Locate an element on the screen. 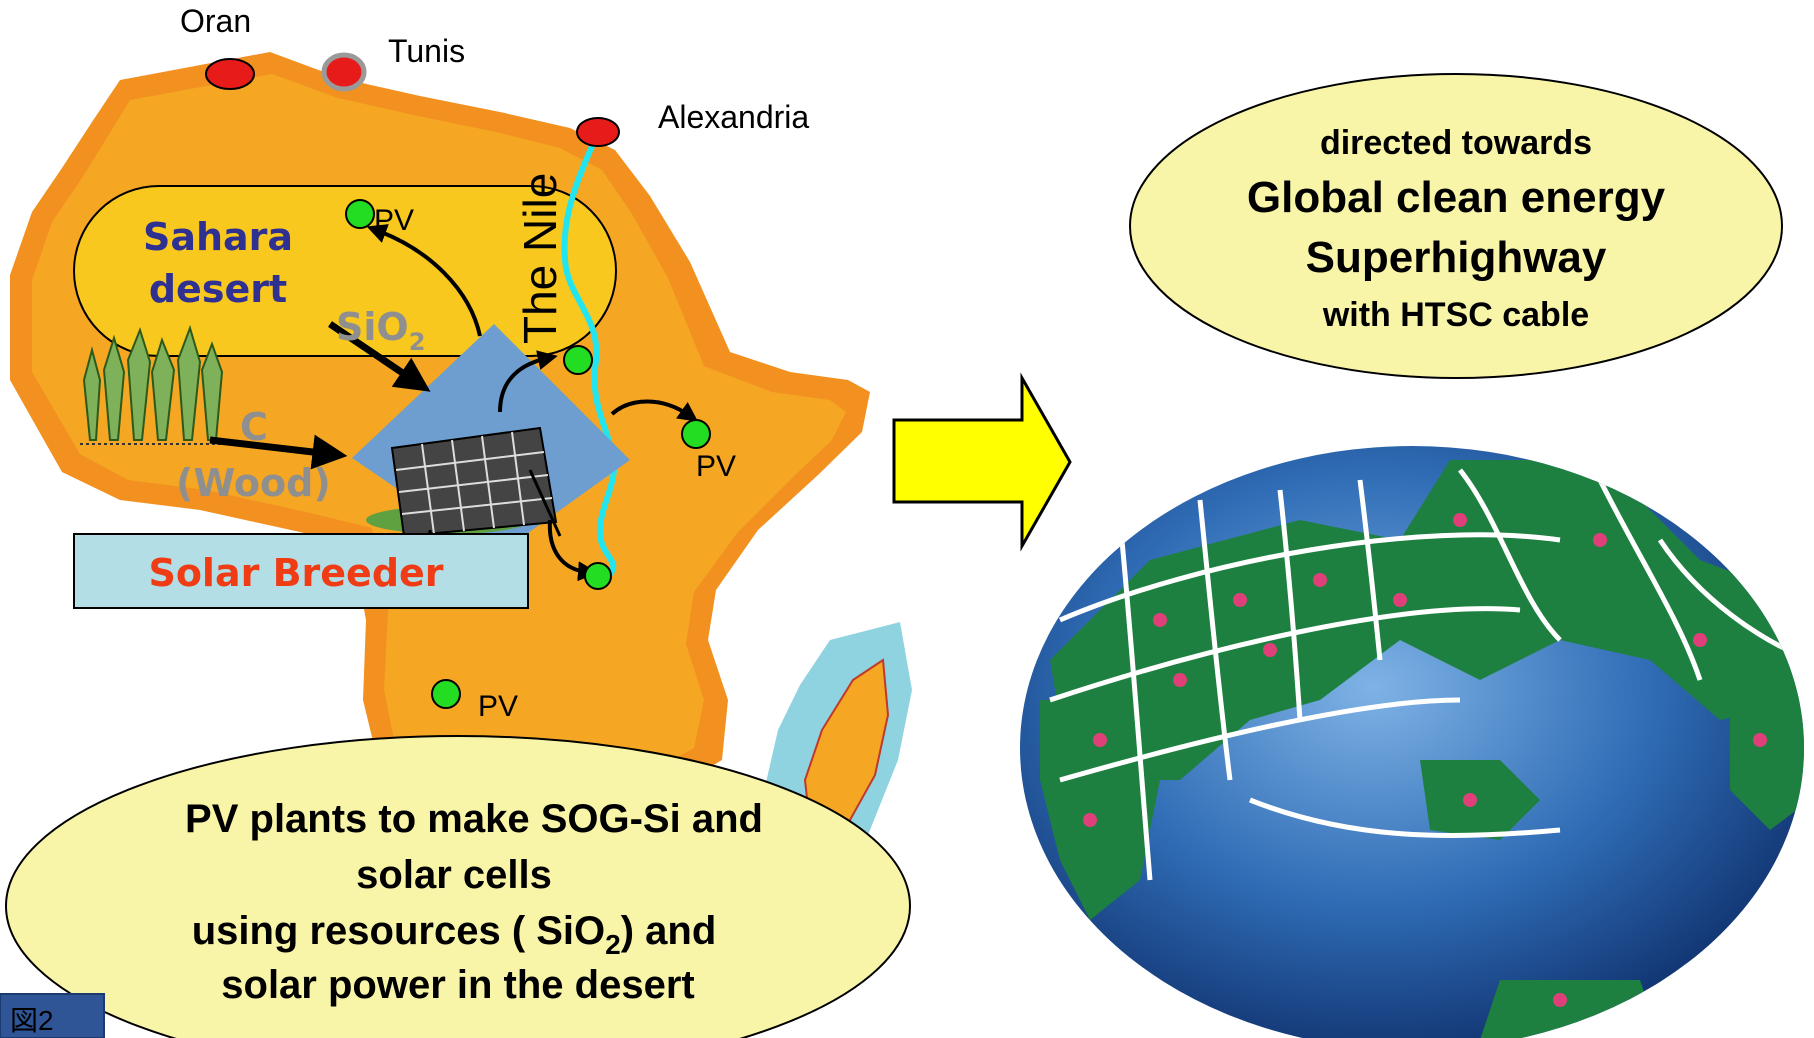 This screenshot has width=1814, height=1038. nile-river: The Nile is located at coordinates (566, 358).